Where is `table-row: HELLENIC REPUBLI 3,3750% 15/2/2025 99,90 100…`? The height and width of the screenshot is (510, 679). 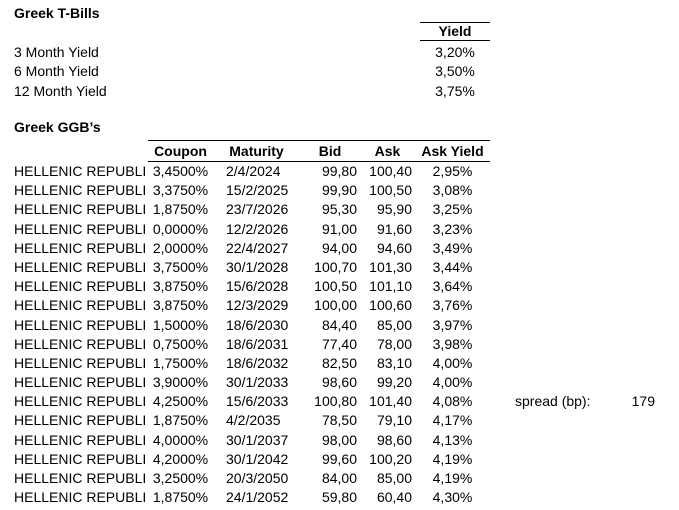
table-row: HELLENIC REPUBLI 3,3750% 15/2/2025 99,90 100… is located at coordinates (252, 190).